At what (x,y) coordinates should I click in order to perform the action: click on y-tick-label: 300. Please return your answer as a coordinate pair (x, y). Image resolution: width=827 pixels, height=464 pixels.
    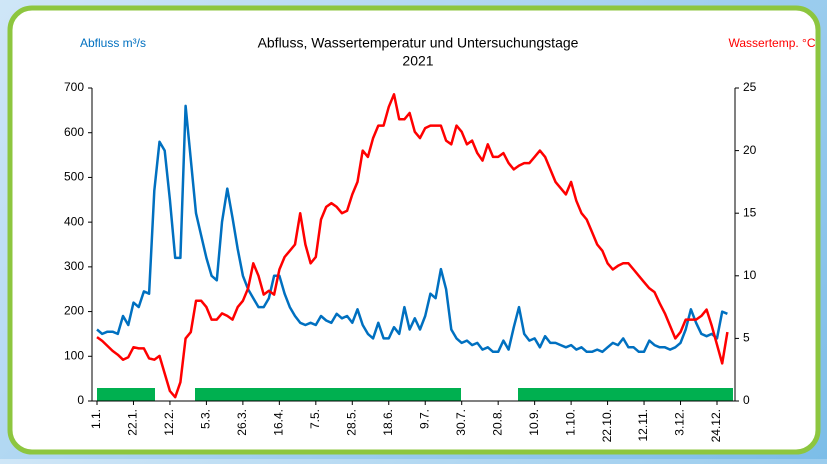
    Looking at the image, I should click on (74, 266).